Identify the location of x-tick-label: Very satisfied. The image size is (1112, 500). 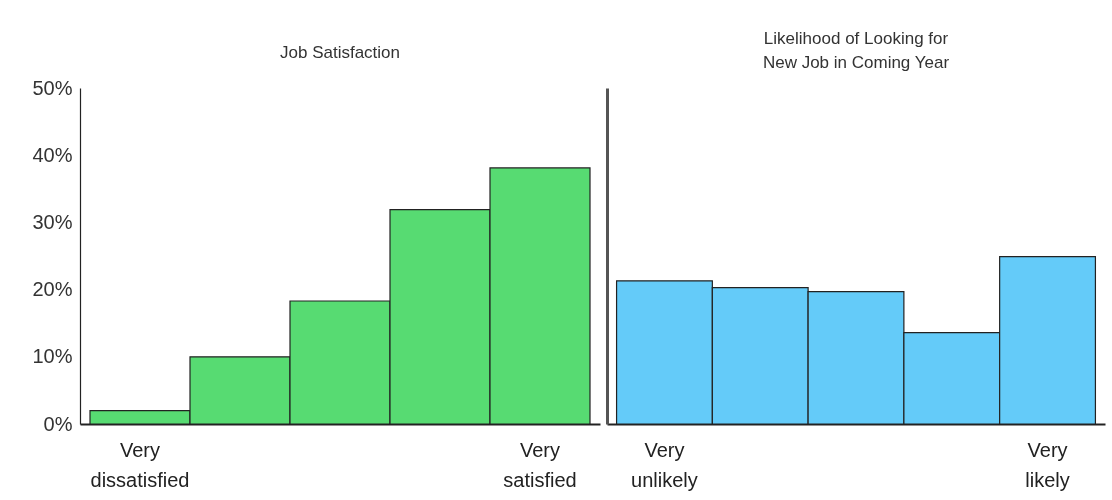
(540, 464).